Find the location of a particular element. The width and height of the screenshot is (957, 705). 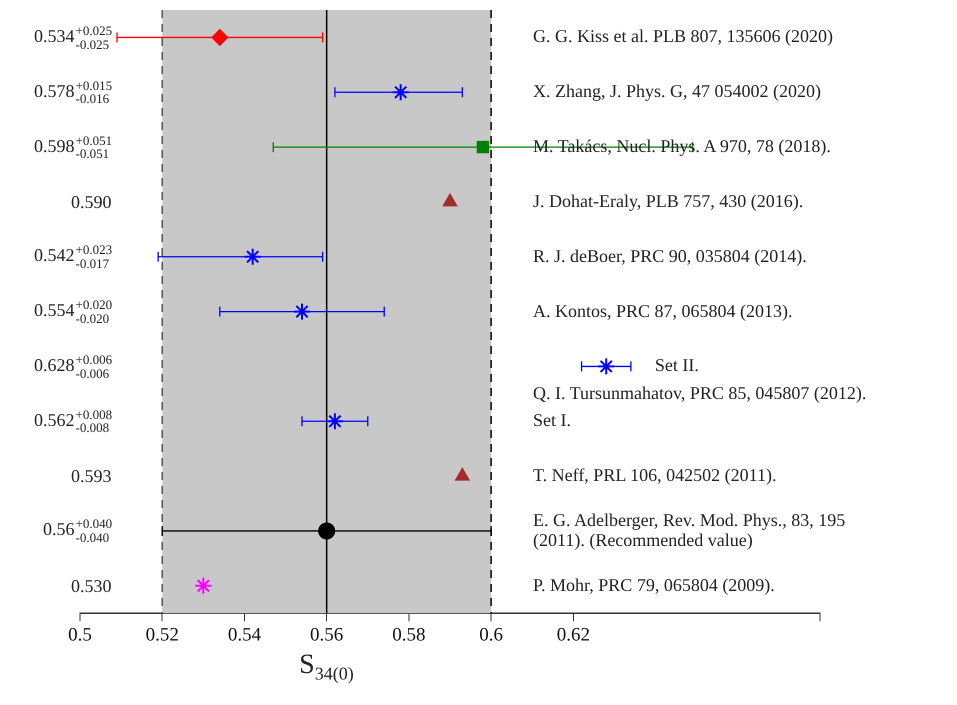

y2-tick-label: E. G. Adelberger, Rev. Mod. Phys., 83, 195 (2011). (Recommended value) is located at coordinates (689, 530).